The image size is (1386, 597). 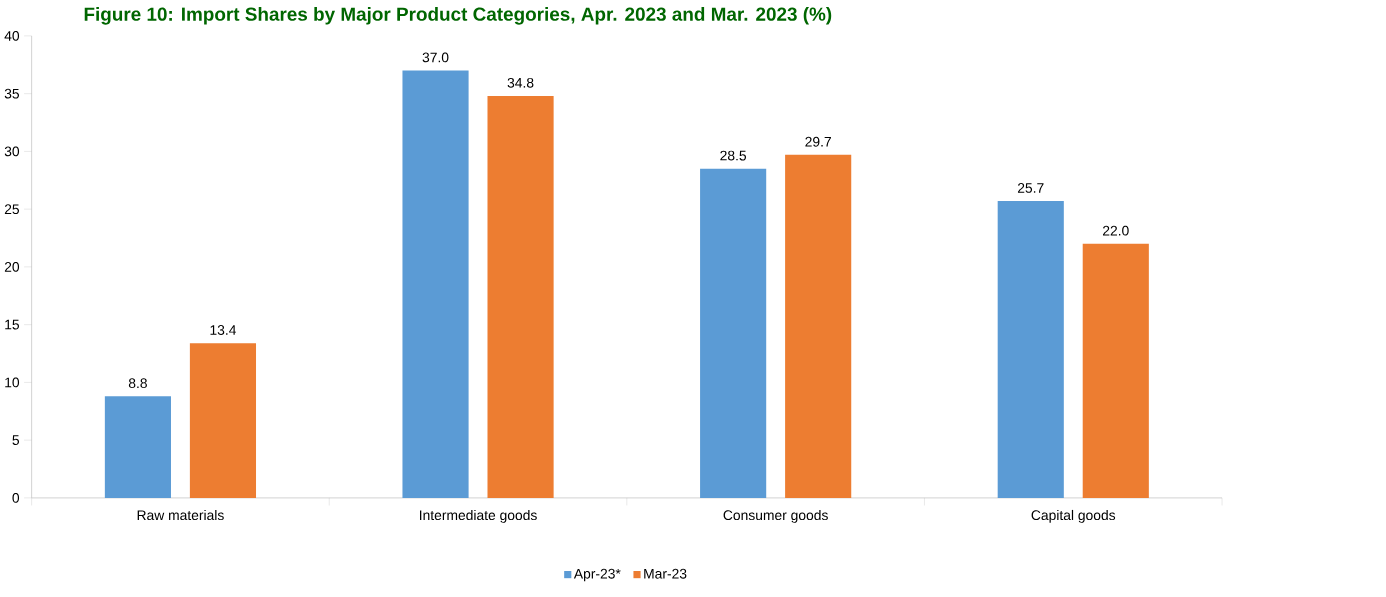 I want to click on data-label: 29.7, so click(x=818, y=141).